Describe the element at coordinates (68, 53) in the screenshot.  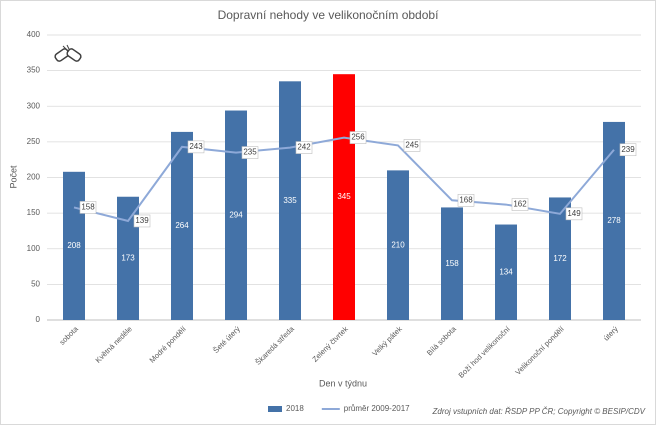
I see `car-icon` at that location.